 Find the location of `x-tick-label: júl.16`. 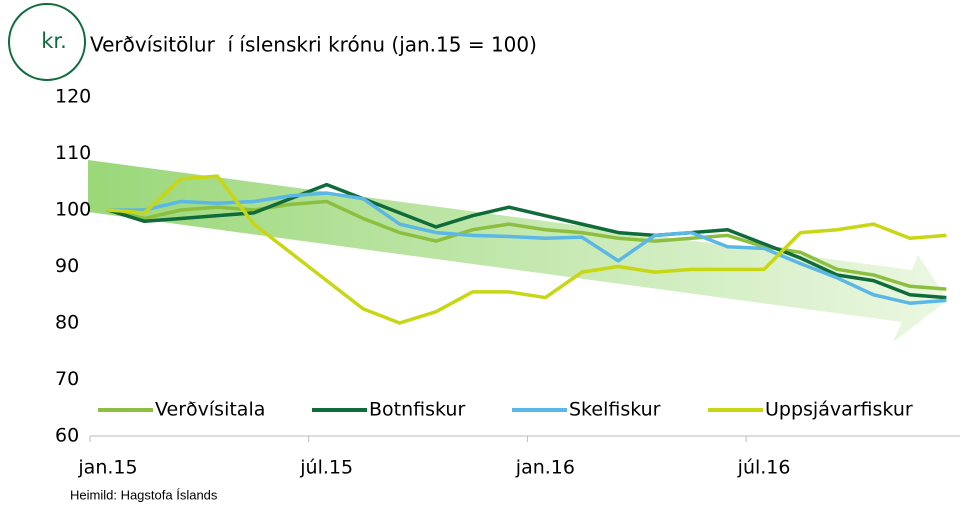

x-tick-label: júl.16 is located at coordinates (764, 468).